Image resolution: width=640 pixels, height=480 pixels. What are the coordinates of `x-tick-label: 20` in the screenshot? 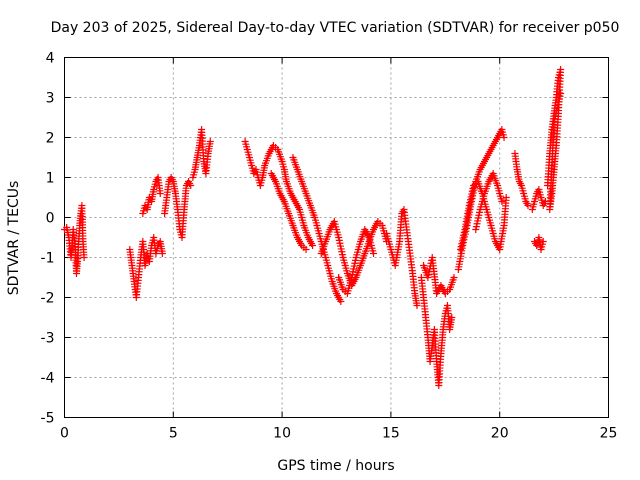 It's located at (500, 434).